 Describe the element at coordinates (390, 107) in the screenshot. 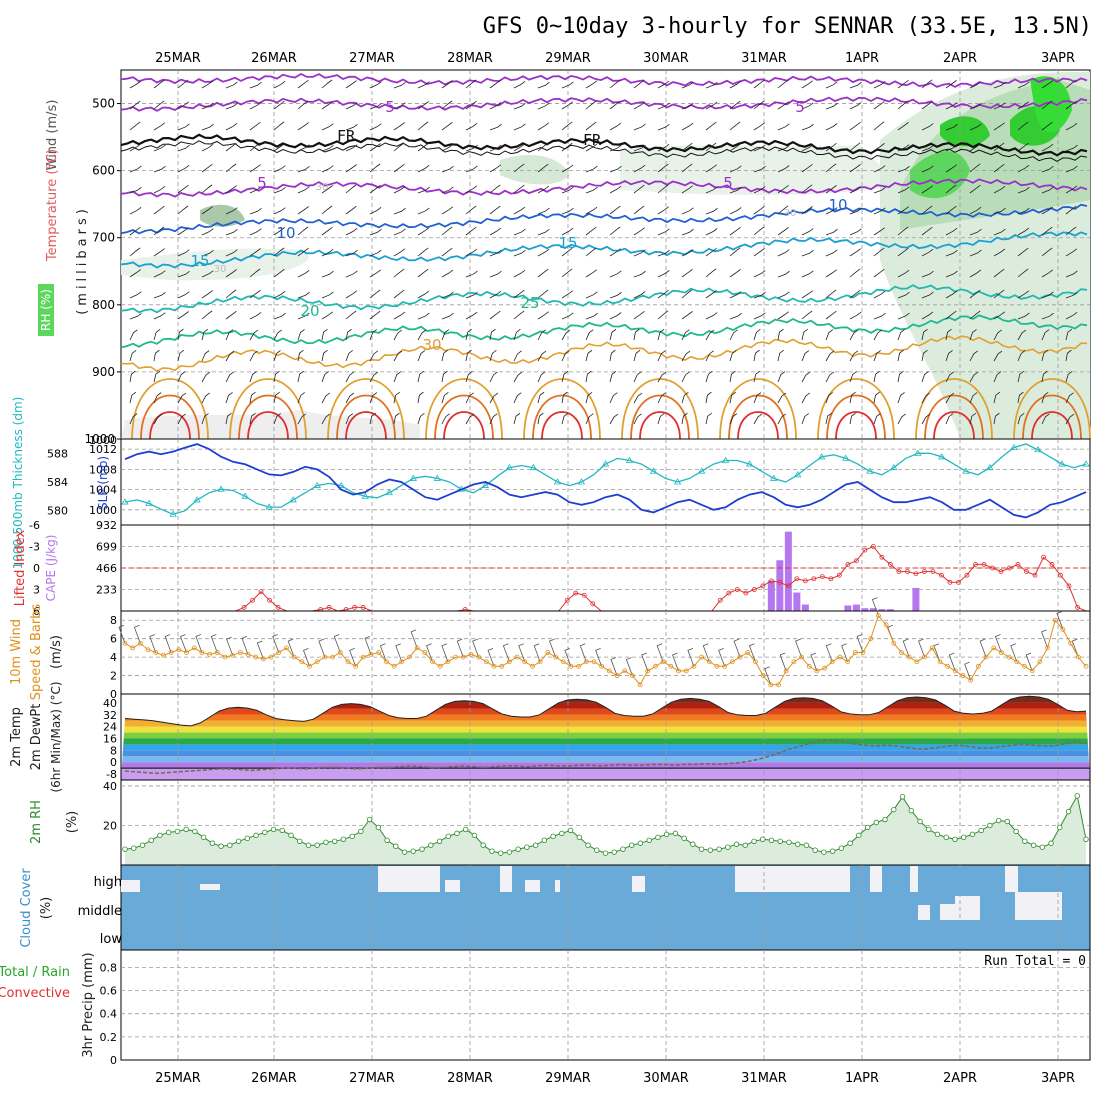

I see `contour-label: 5` at that location.